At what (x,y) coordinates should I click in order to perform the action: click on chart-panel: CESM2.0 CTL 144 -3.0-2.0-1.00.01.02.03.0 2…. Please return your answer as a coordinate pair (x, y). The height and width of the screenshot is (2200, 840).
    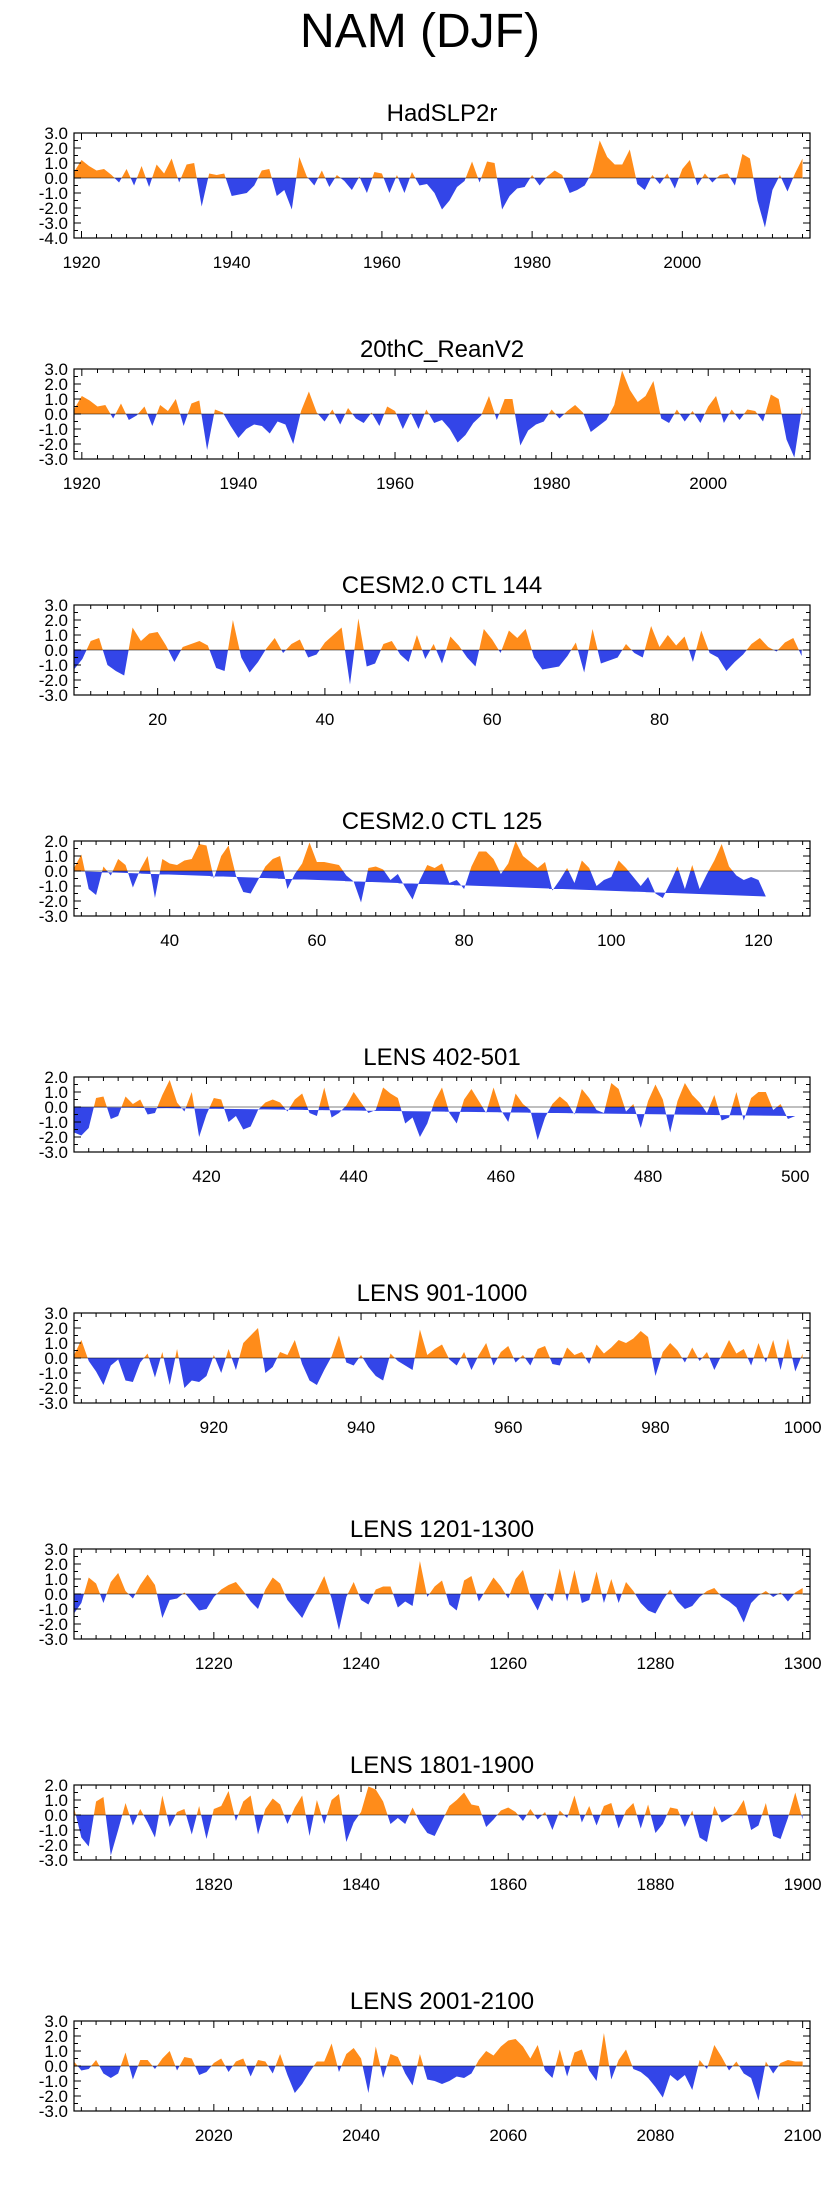
    Looking at the image, I should click on (425, 650).